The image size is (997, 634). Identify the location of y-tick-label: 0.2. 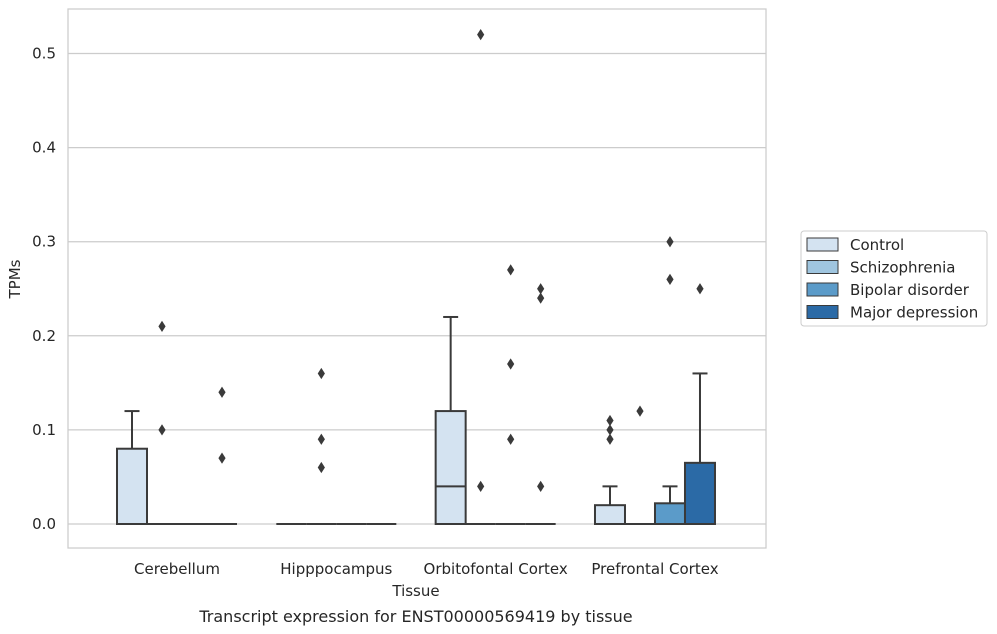
(44, 336).